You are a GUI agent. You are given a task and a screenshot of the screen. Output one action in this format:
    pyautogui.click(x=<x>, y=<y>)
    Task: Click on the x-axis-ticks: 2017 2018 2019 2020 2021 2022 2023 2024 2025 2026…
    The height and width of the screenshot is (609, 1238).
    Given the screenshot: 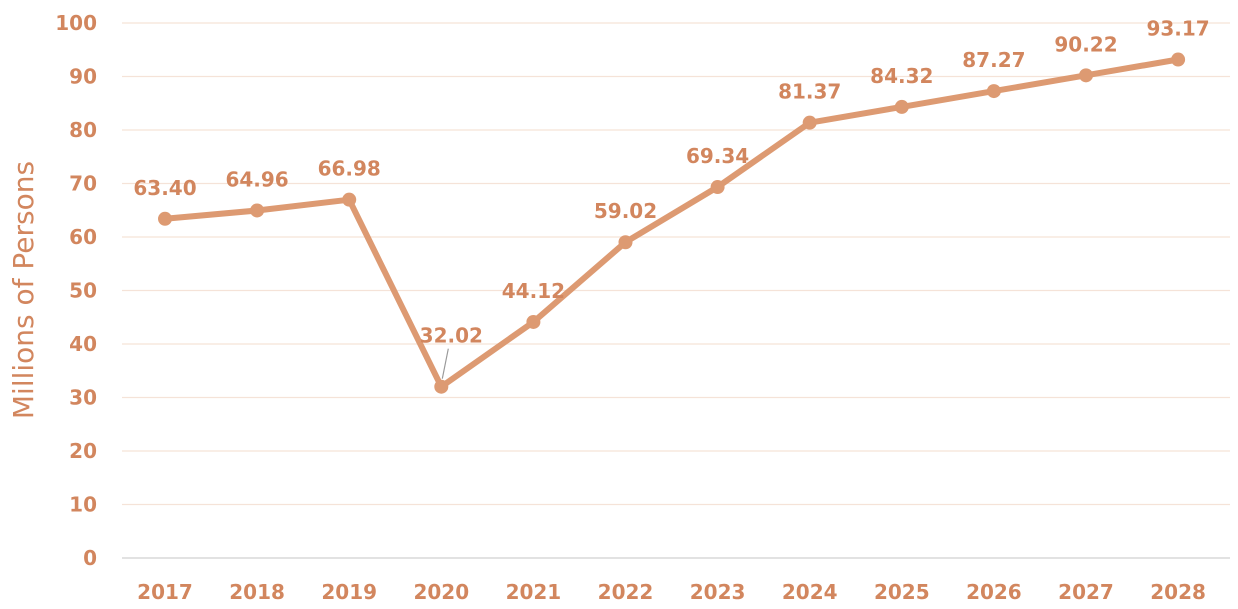 What is the action you would take?
    pyautogui.click(x=671, y=592)
    